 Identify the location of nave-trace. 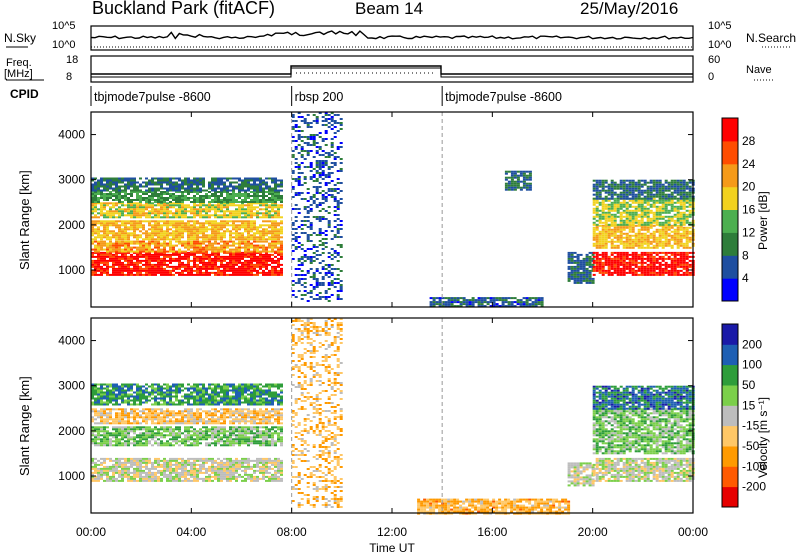
(392, 72).